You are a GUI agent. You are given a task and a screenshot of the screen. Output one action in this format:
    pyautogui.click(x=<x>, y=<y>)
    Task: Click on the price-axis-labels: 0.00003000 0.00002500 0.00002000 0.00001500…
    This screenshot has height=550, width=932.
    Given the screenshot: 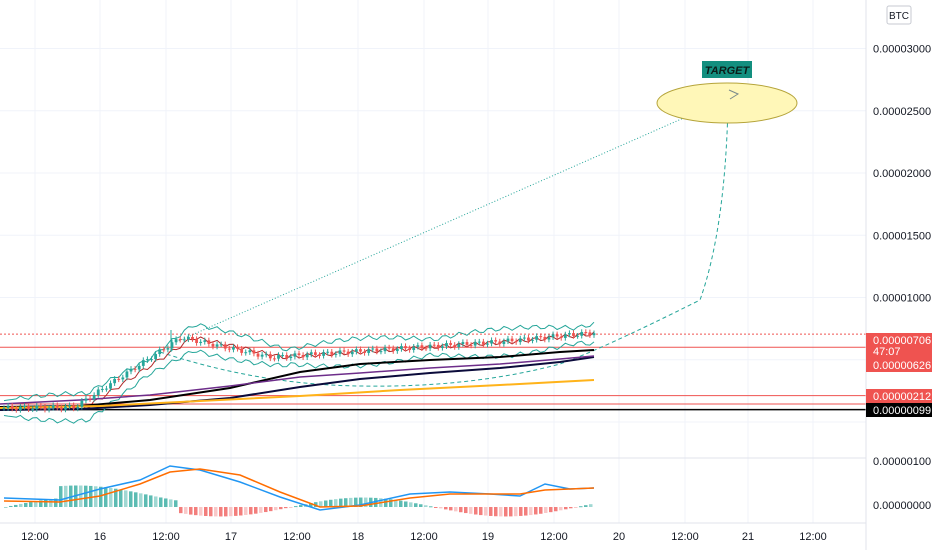 What is the action you would take?
    pyautogui.click(x=902, y=174)
    